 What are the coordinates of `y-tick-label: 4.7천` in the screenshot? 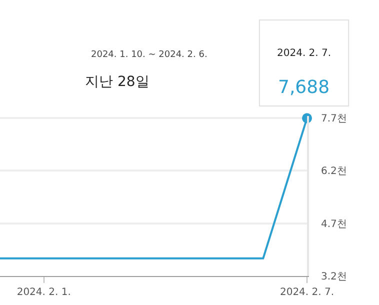 It's located at (334, 224).